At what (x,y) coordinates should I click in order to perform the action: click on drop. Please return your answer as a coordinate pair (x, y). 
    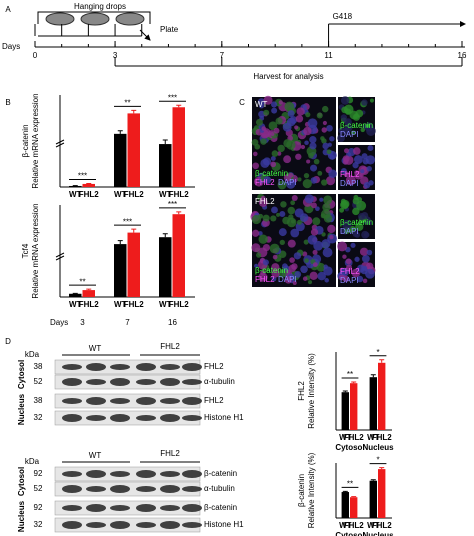
    Looking at the image, I should click on (95, 19).